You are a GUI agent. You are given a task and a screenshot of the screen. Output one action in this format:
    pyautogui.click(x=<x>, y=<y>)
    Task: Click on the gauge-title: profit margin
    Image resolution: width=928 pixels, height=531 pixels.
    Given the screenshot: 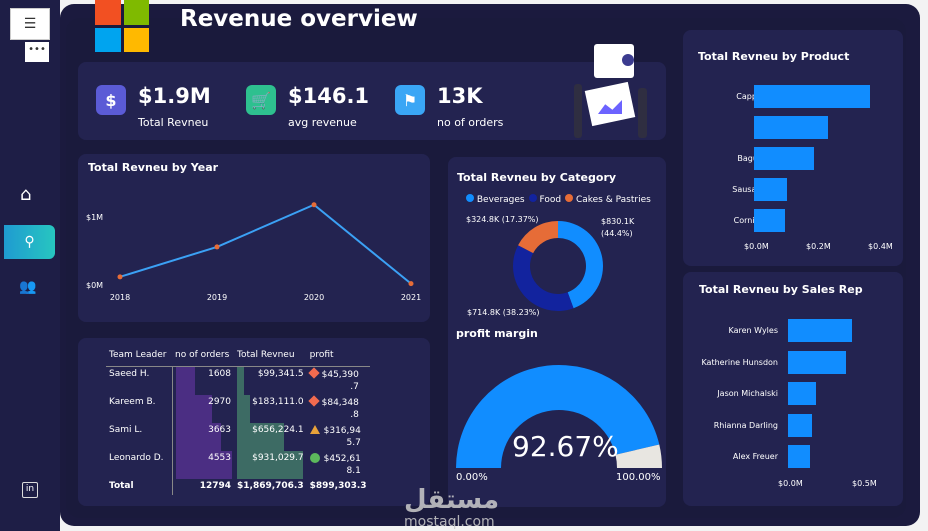 What is the action you would take?
    pyautogui.click(x=497, y=333)
    